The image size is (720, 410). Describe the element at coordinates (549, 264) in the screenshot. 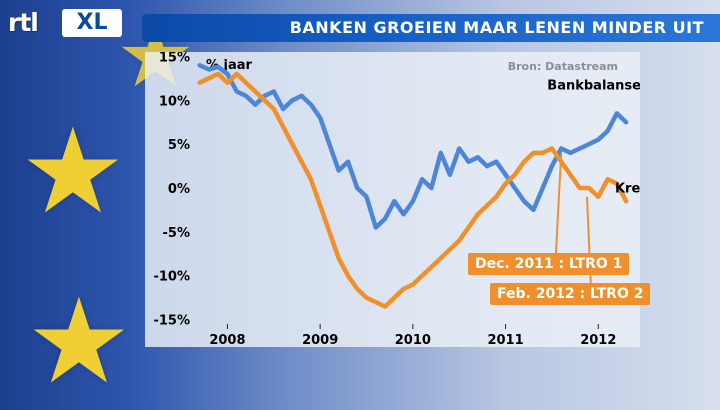

I see `annotation-ltro1: Dec. 2011 : LTRO 1` at that location.